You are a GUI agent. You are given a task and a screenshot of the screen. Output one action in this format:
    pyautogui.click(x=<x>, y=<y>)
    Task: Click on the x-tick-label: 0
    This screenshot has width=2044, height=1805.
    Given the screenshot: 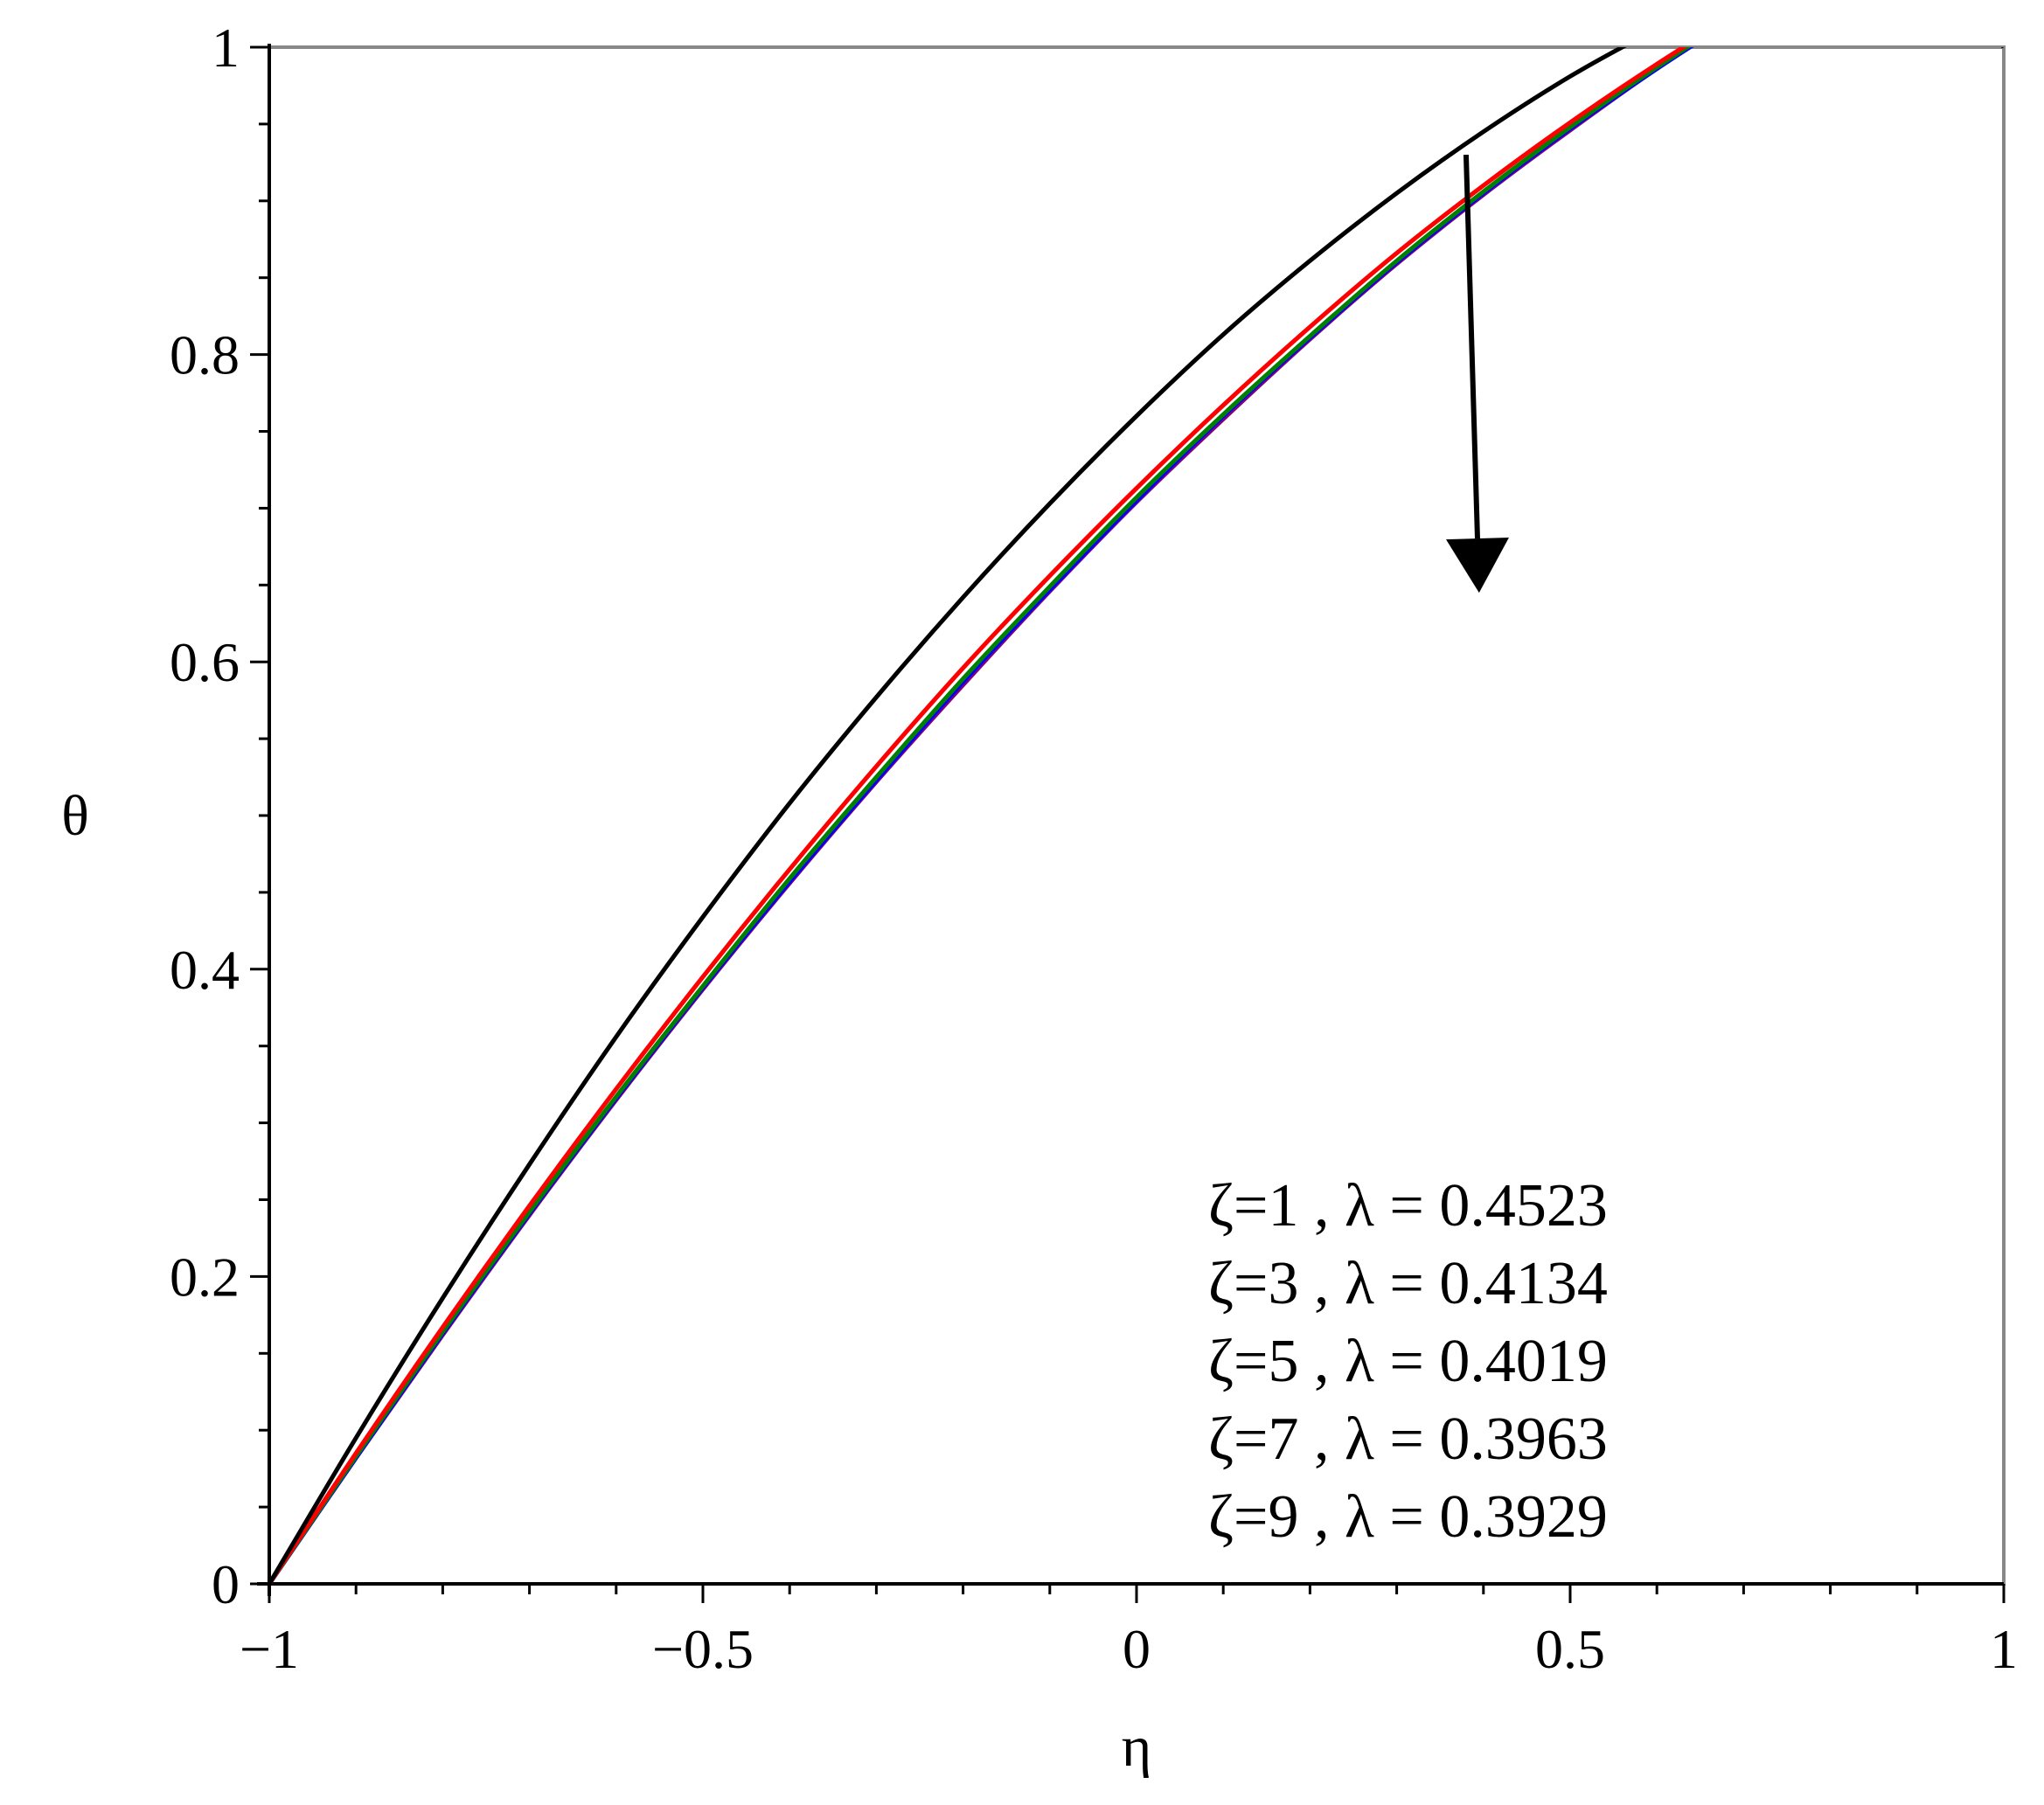 What is the action you would take?
    pyautogui.click(x=1137, y=1649)
    